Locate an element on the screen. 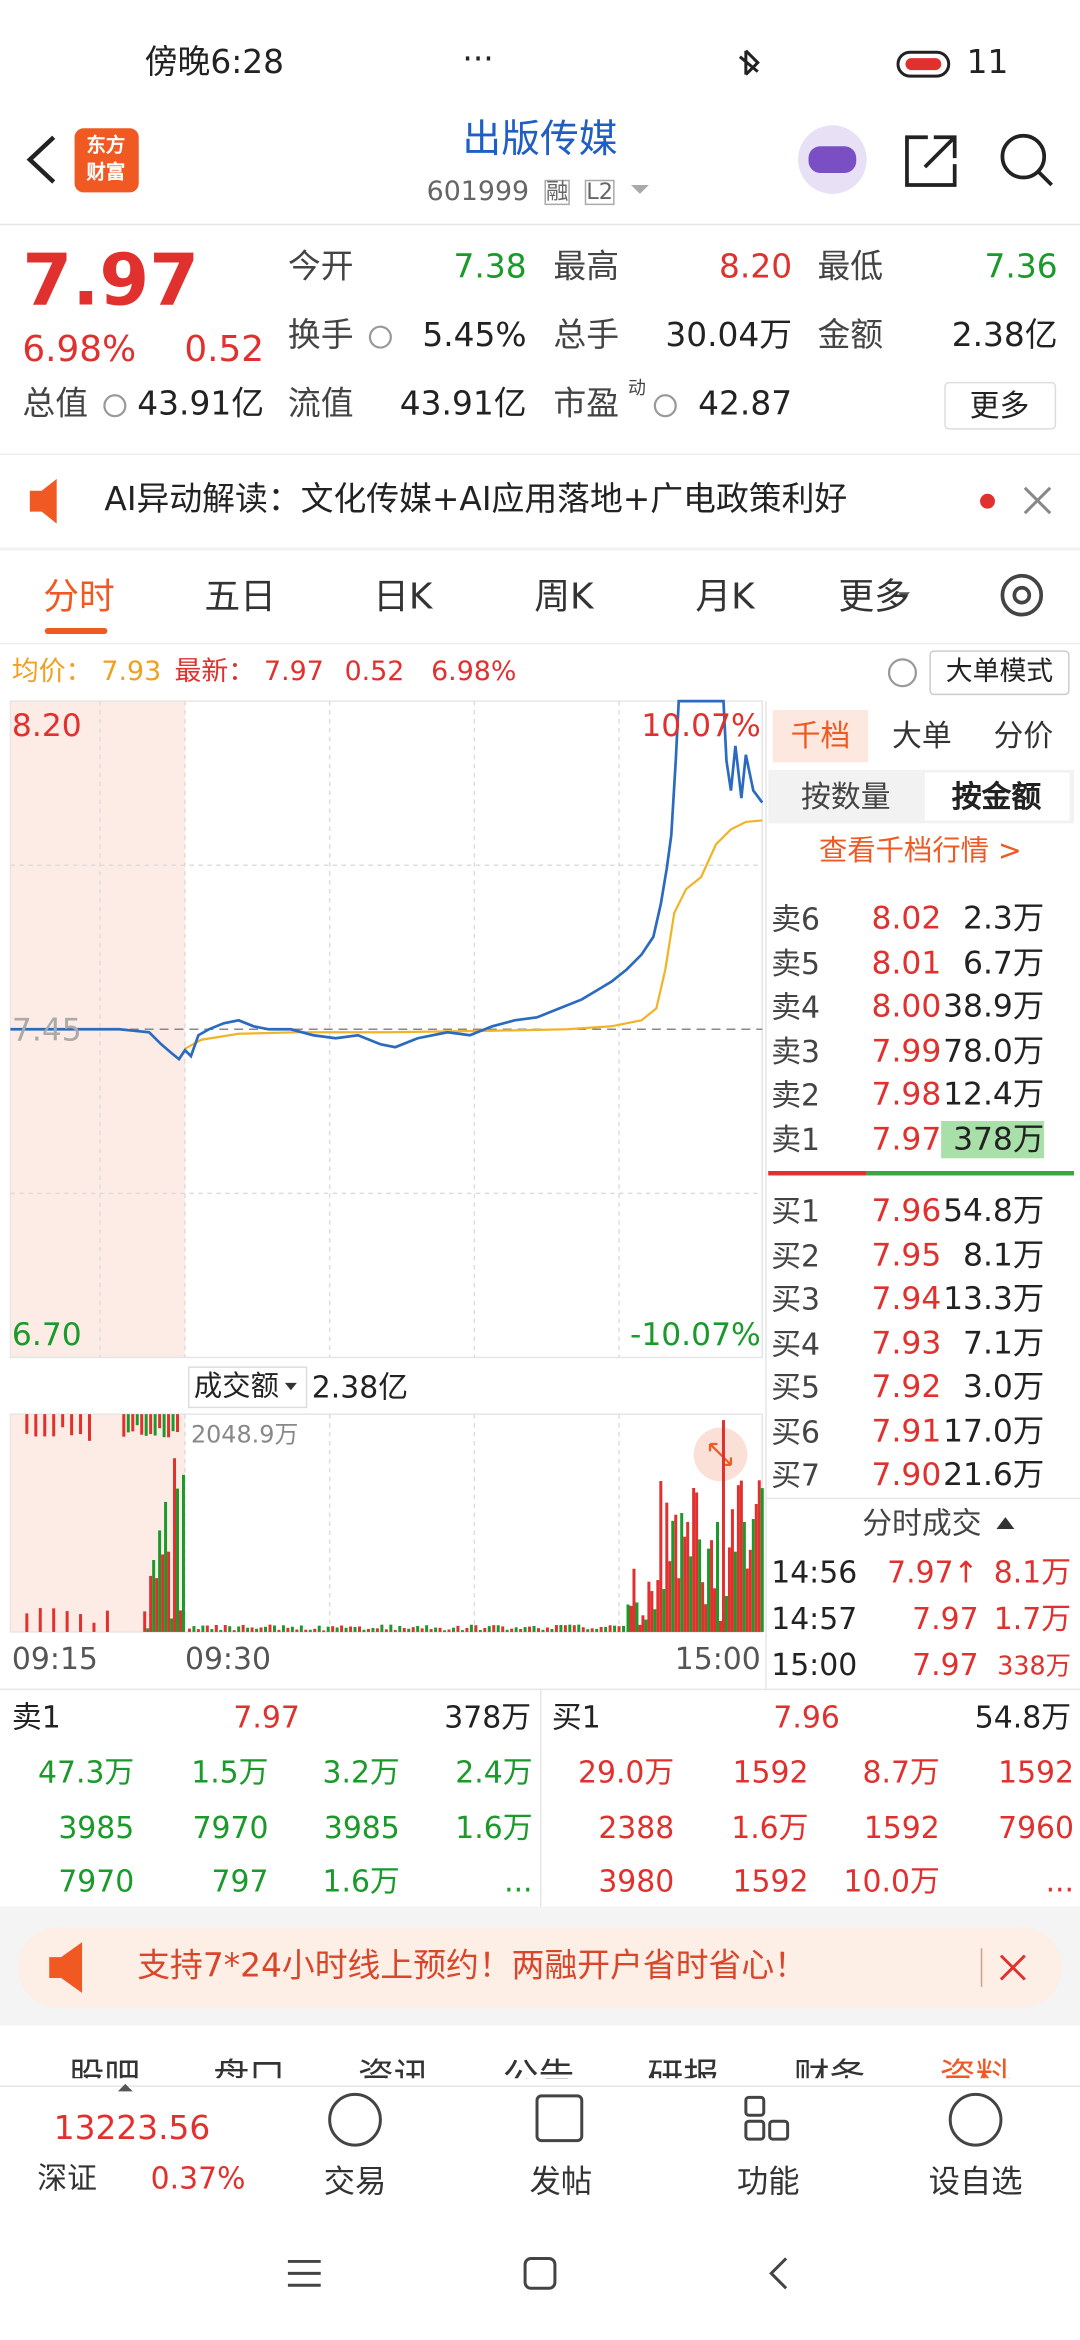  tag: L2 is located at coordinates (599, 192).